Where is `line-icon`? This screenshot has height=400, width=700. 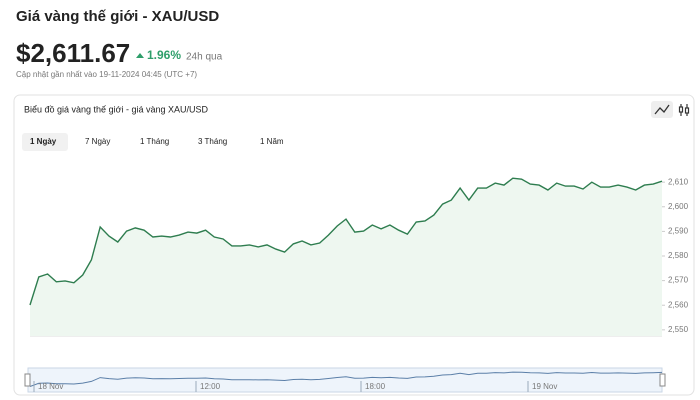
line-icon is located at coordinates (662, 109).